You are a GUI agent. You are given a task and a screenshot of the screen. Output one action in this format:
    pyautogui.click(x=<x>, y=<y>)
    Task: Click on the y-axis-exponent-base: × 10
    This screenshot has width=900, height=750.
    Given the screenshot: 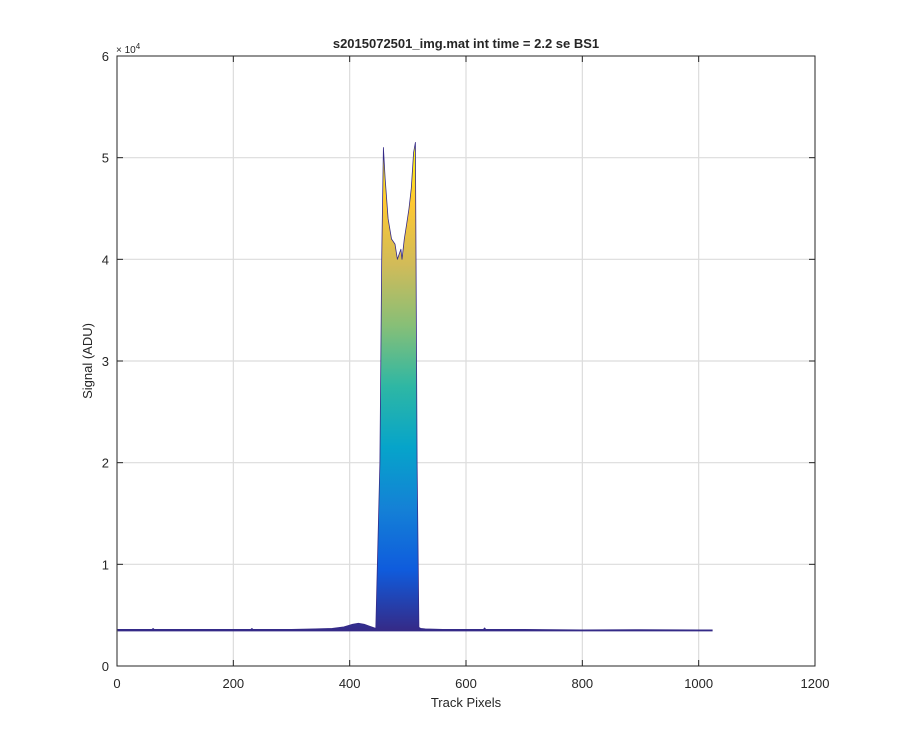 What is the action you would take?
    pyautogui.click(x=126, y=50)
    